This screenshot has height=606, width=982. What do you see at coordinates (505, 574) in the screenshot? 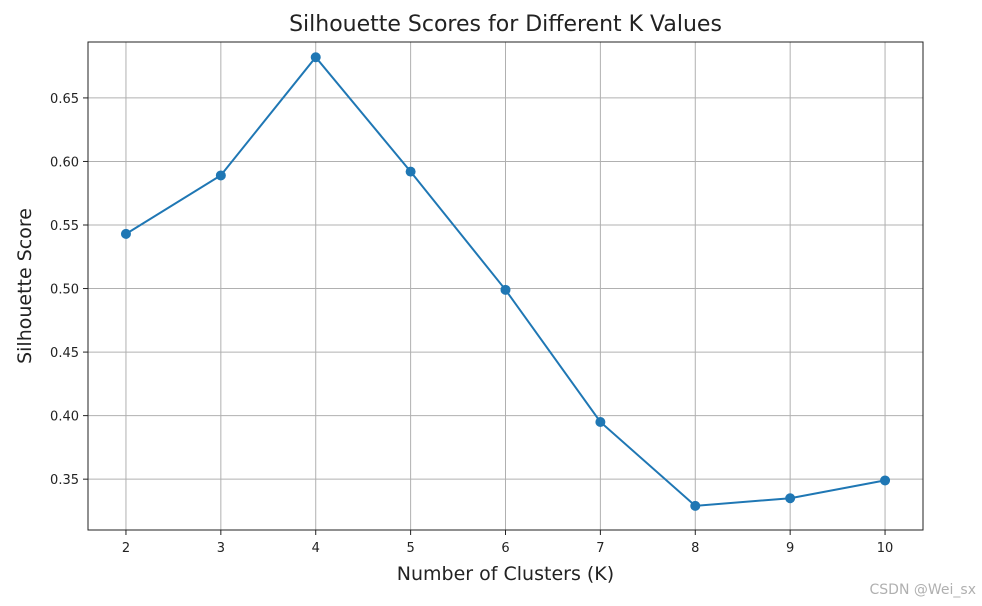
I see `x-axis-label: Number of Clusters (K)` at bounding box center [505, 574].